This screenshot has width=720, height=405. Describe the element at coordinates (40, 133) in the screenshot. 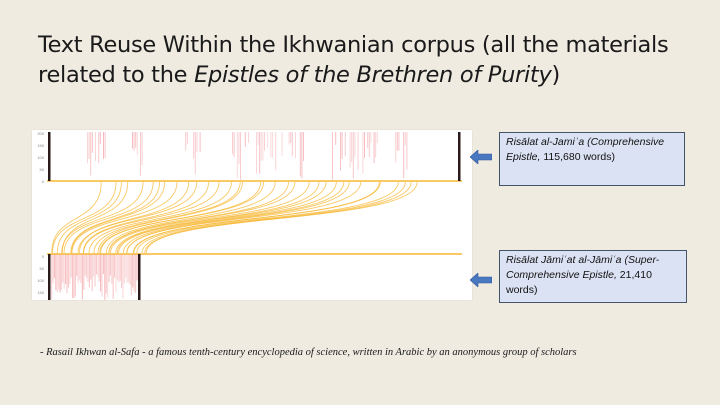

I see `axis-tick-label: 200` at that location.